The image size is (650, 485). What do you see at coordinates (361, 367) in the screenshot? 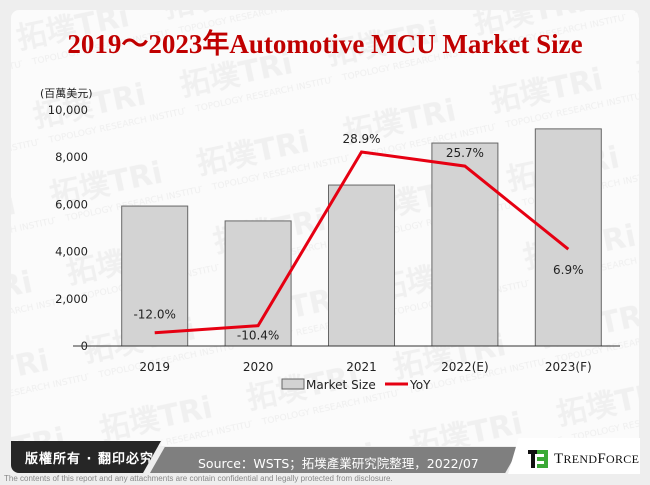
I see `x-tick-label: 2021` at bounding box center [361, 367].